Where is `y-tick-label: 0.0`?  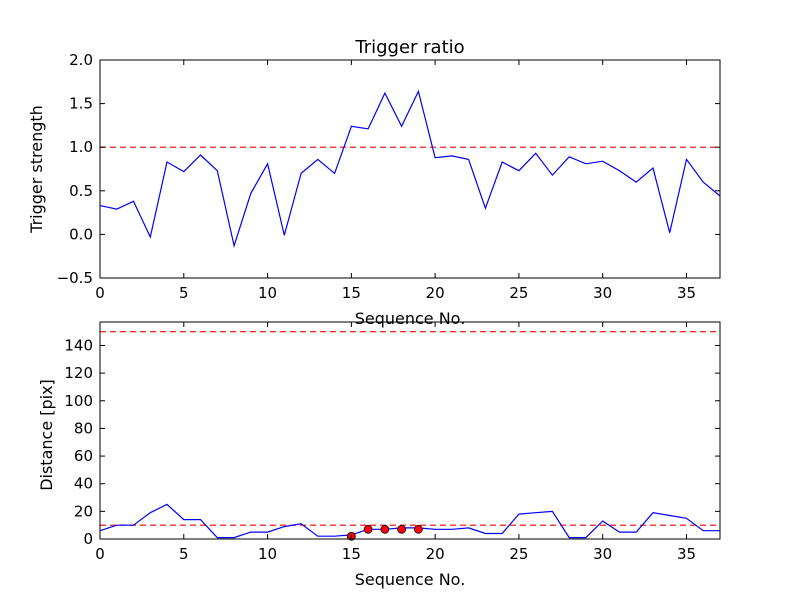
y-tick-label: 0.0 is located at coordinates (81, 234).